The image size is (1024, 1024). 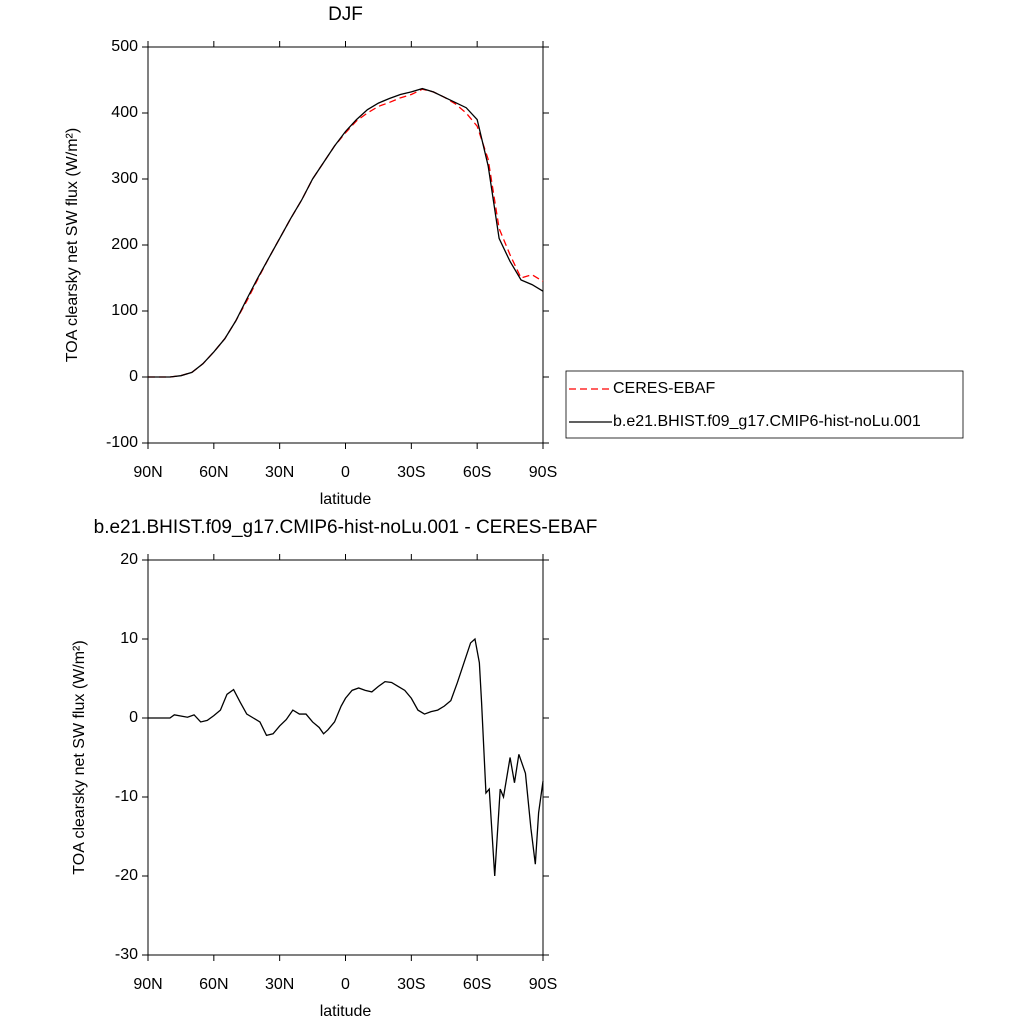 What do you see at coordinates (767, 421) in the screenshot?
I see `legend-label: b.e21.BHIST.f09_g17.CMIP6-hist-noLu.001` at bounding box center [767, 421].